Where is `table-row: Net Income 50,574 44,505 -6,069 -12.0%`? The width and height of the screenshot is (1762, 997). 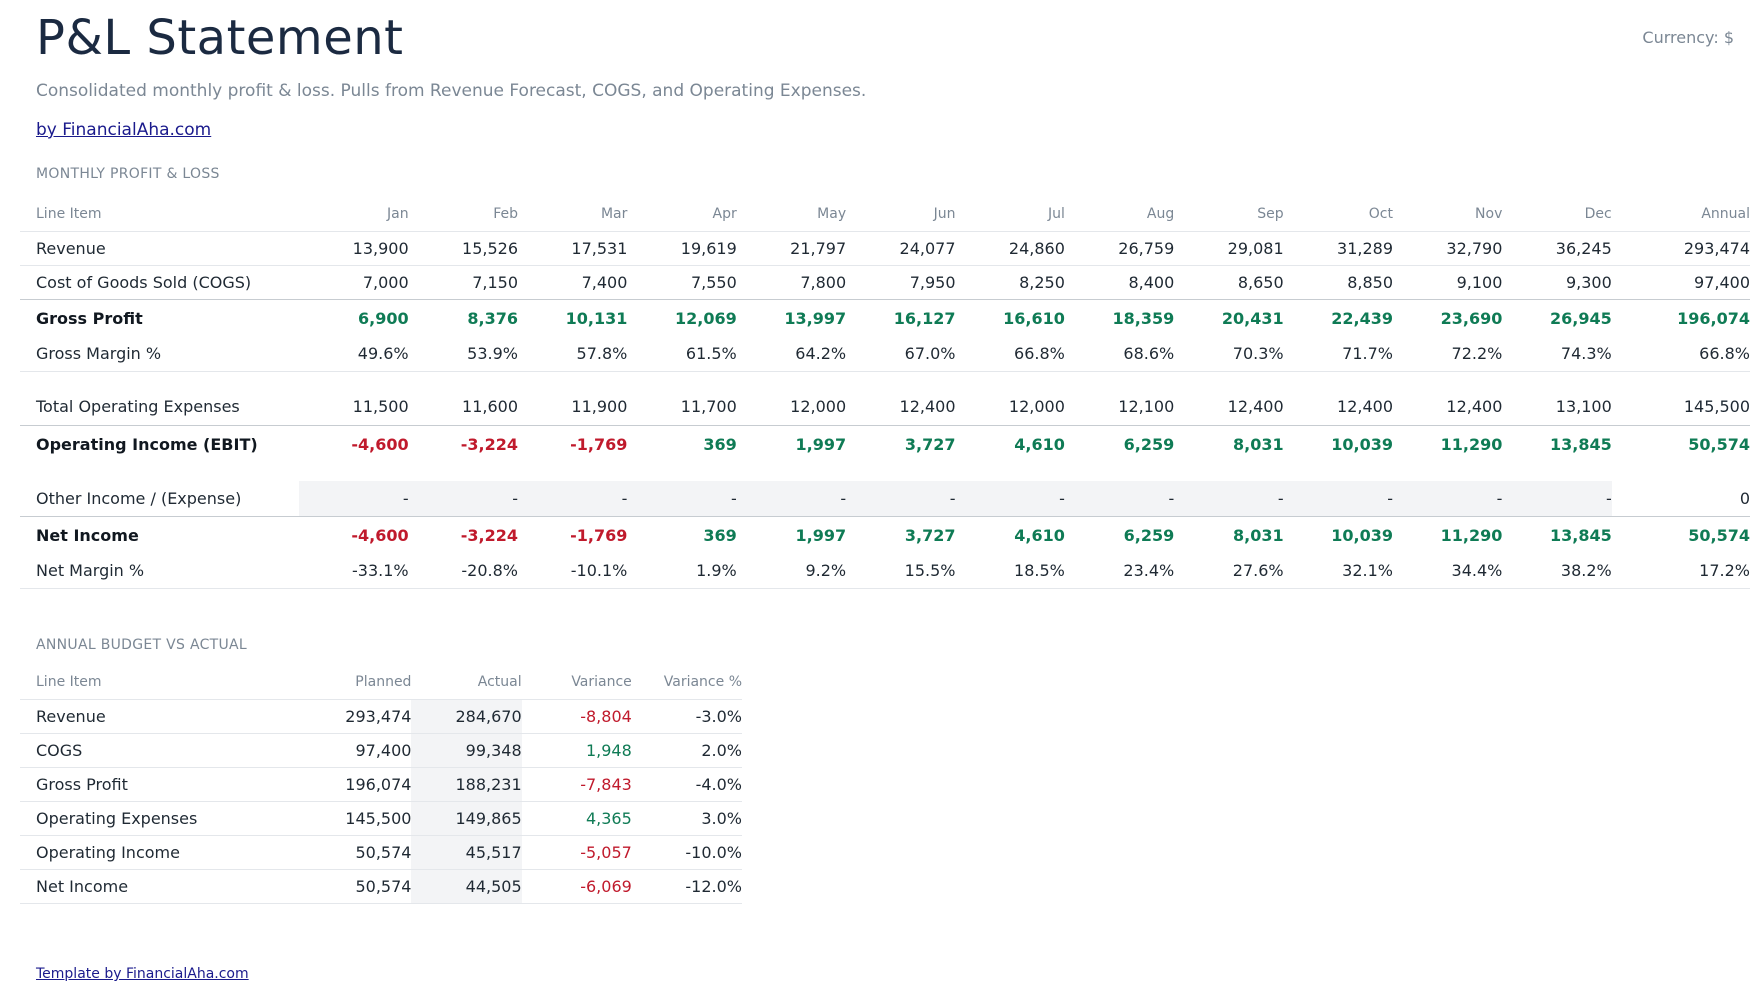
table-row: Net Income 50,574 44,505 -6,069 -12.0% is located at coordinates (381, 886).